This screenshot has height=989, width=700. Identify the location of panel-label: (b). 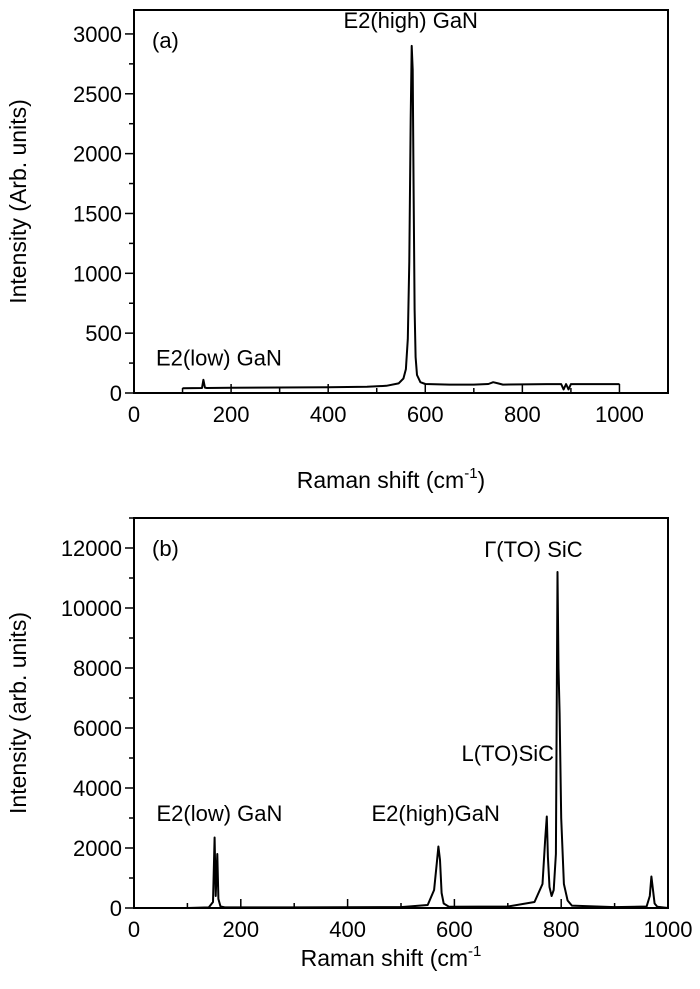
(165, 548).